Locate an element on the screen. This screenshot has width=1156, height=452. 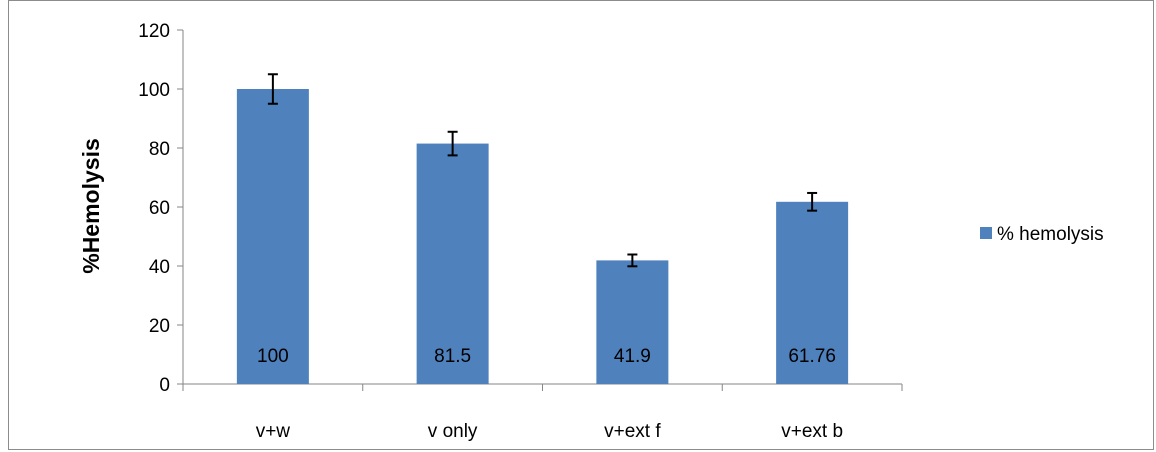
data-label: 61.76 is located at coordinates (812, 356).